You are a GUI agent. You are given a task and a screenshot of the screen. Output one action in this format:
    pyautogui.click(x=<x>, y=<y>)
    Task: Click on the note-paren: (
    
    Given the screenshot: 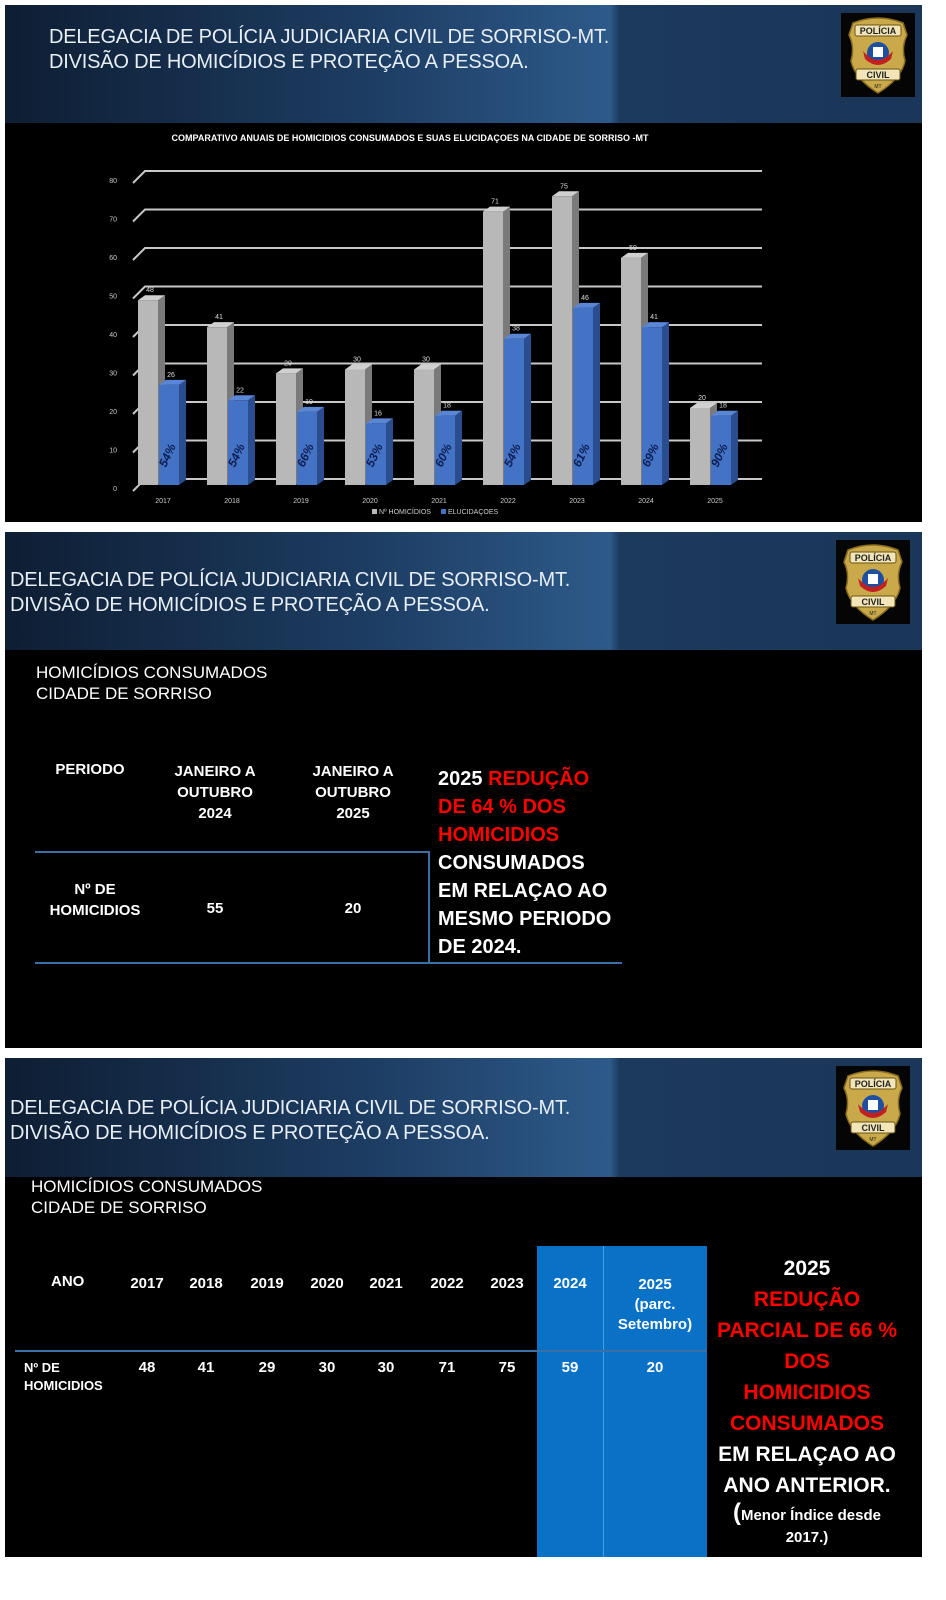 What is the action you would take?
    pyautogui.click(x=736, y=1512)
    